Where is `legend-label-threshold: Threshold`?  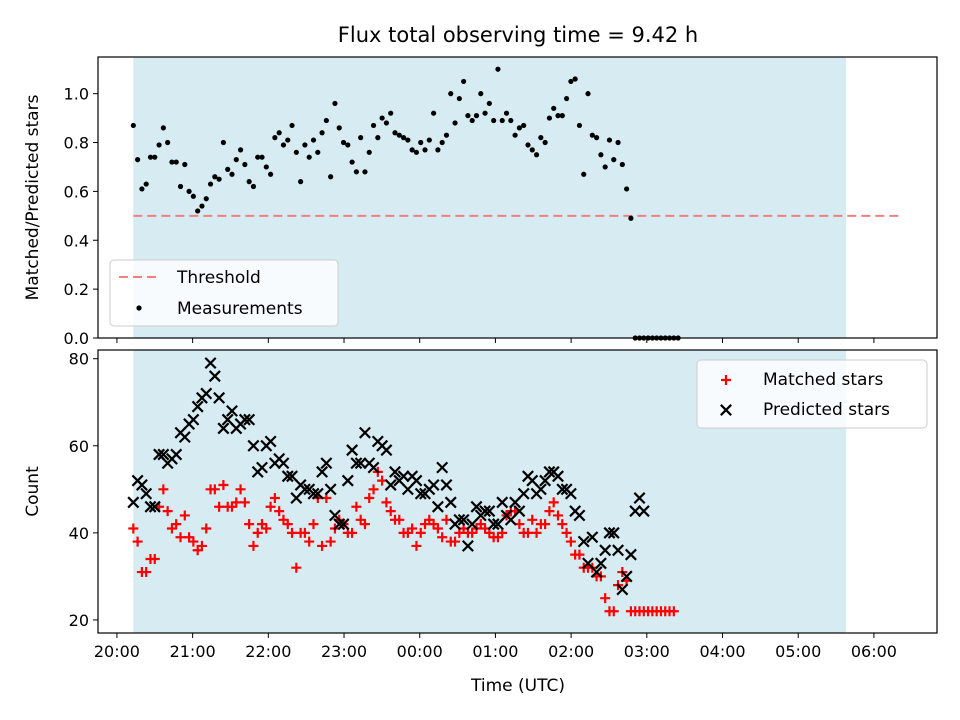 legend-label-threshold: Threshold is located at coordinates (218, 278).